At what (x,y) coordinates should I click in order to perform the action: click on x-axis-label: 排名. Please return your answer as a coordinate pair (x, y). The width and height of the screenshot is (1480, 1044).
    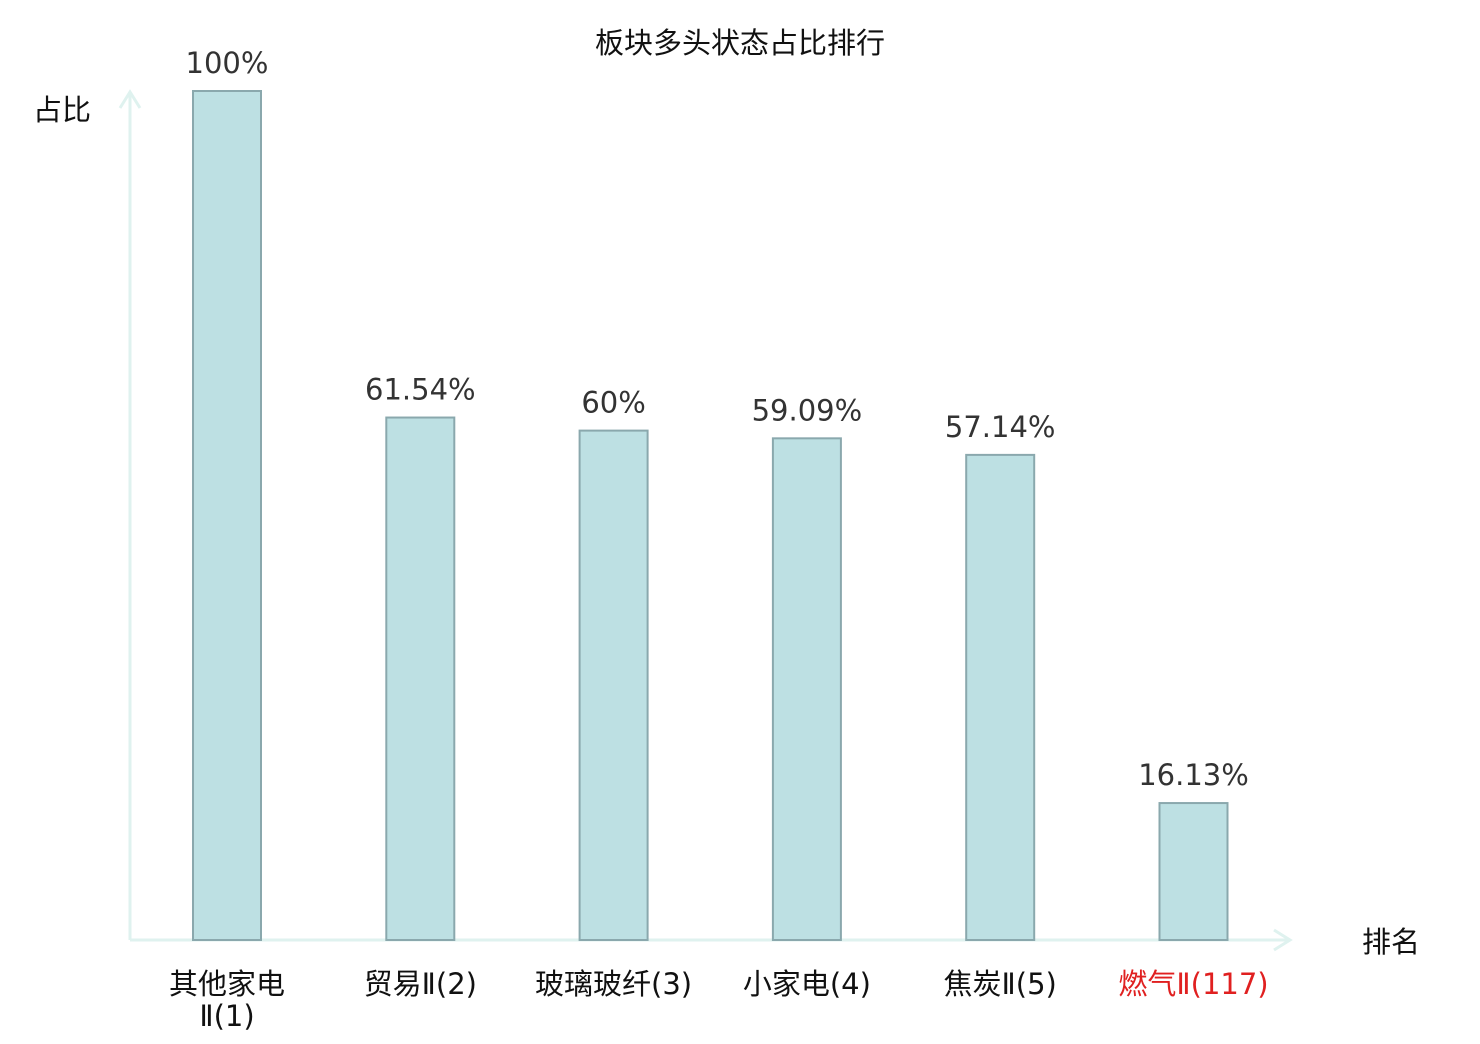
    Looking at the image, I should click on (1391, 942).